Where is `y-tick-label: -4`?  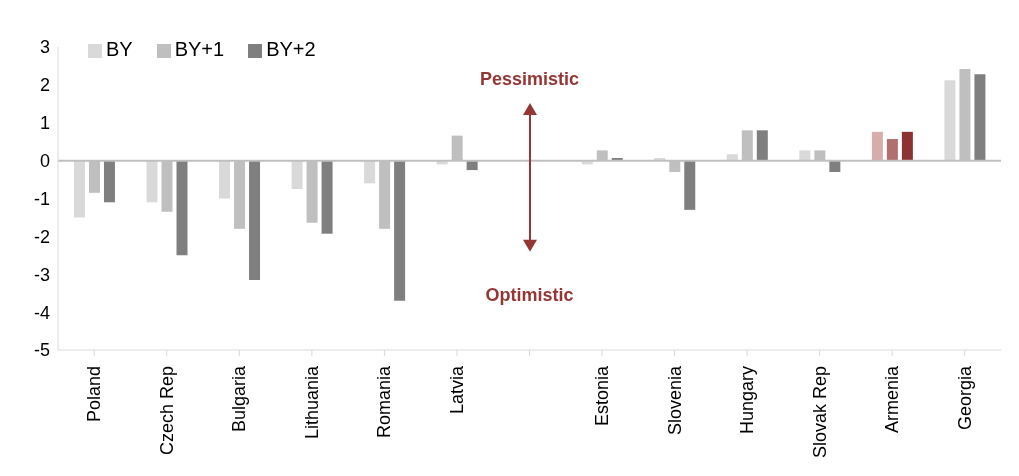
y-tick-label: -4 is located at coordinates (41, 312).